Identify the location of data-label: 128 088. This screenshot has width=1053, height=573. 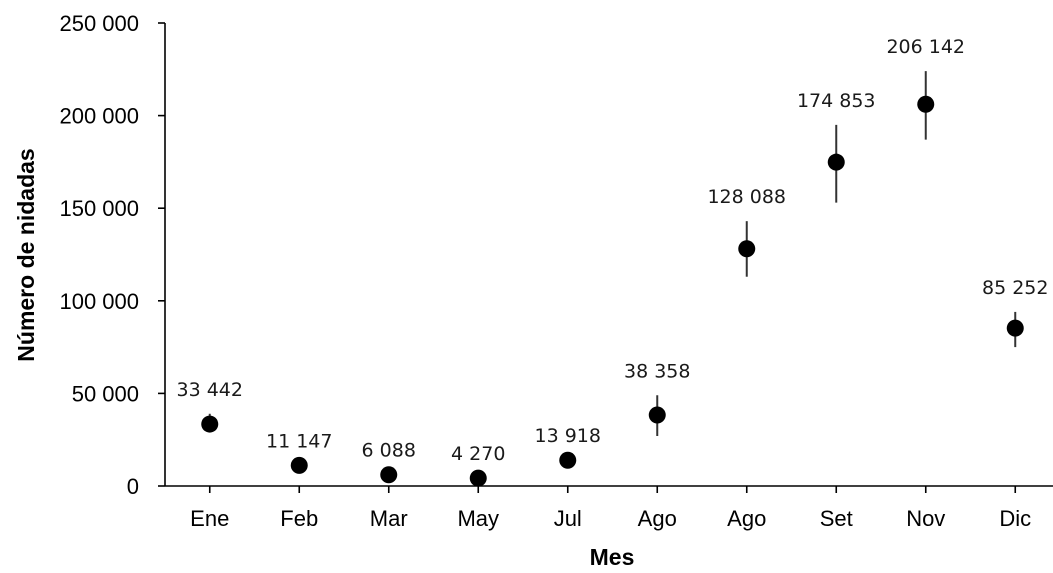
(746, 197).